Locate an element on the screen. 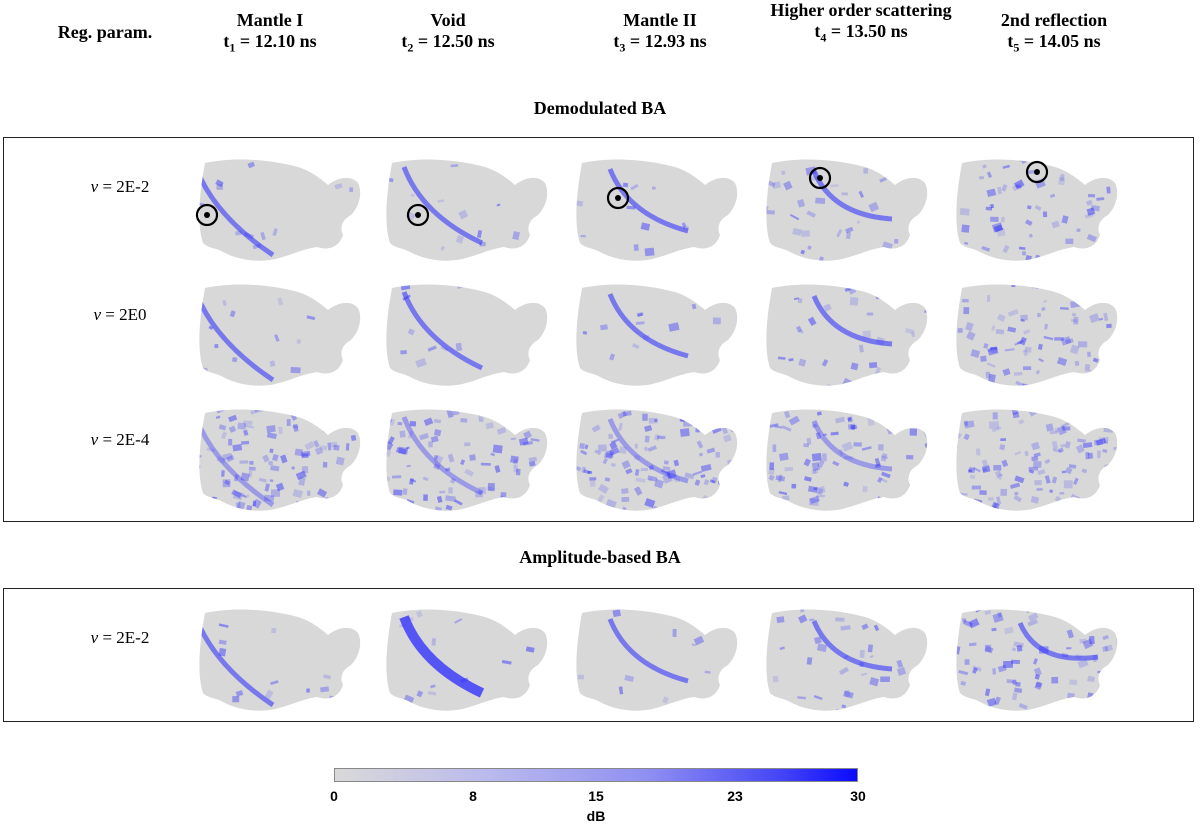 This screenshot has width=1200, height=830. colorbar-tick: 30 is located at coordinates (858, 796).